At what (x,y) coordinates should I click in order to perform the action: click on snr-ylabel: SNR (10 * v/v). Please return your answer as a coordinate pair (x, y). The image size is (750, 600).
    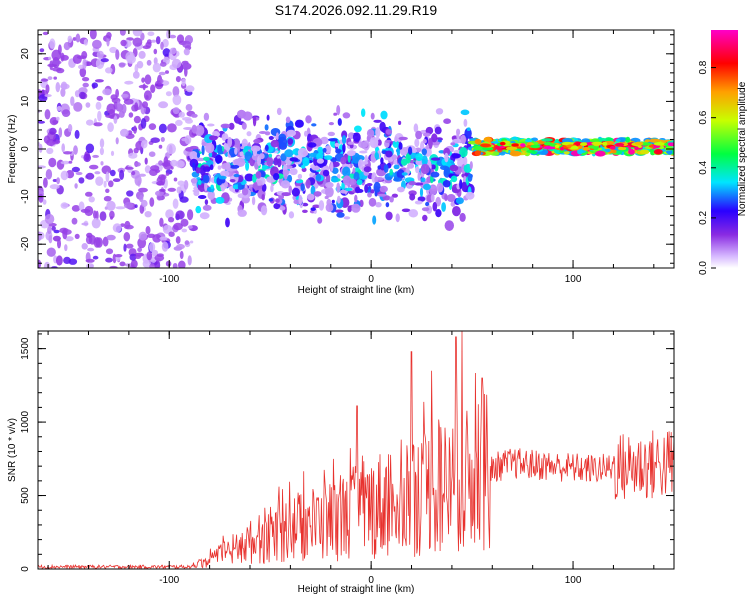
    Looking at the image, I should click on (12, 450).